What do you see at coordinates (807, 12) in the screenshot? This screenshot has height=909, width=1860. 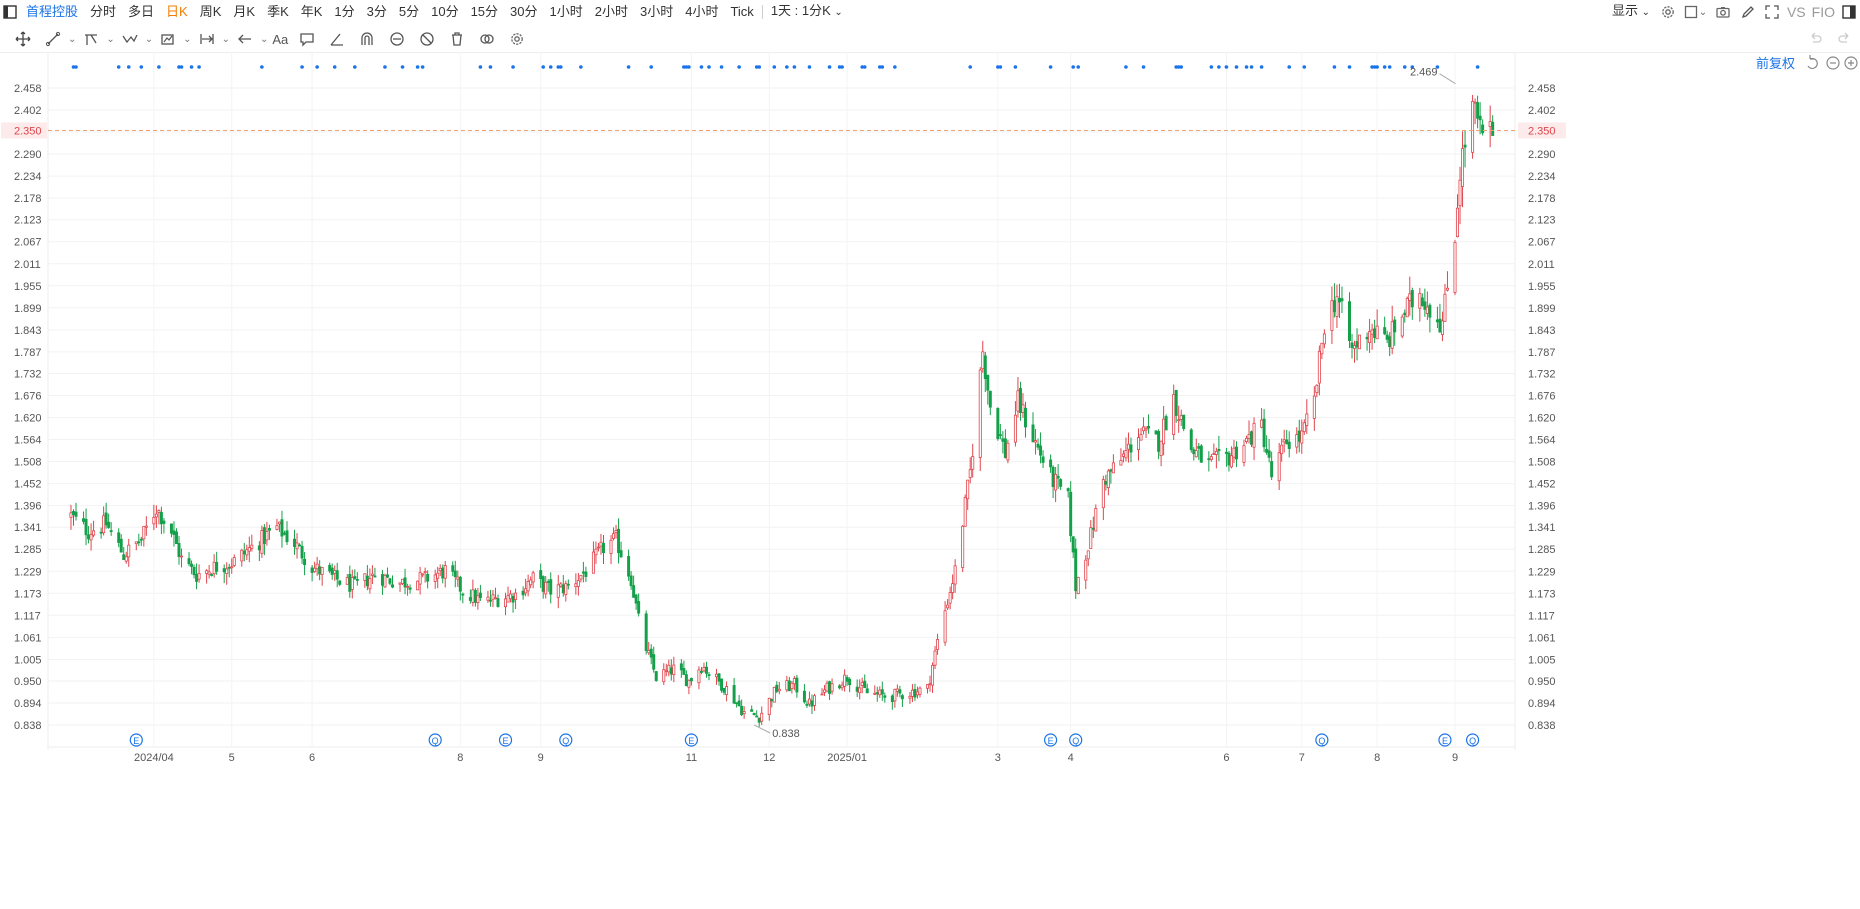 I see `period-selector: 1天 : 1分K ⌄` at bounding box center [807, 12].